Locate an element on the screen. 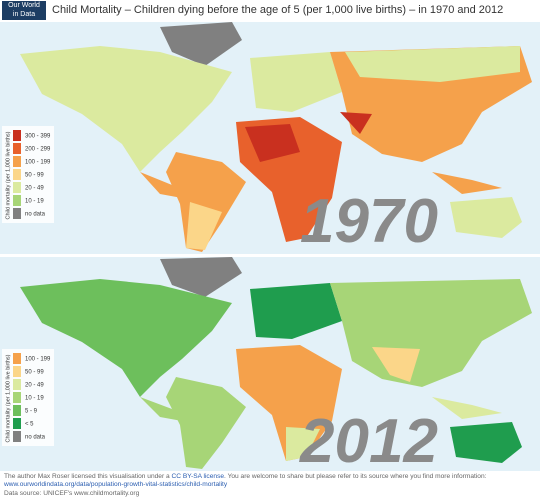 This screenshot has height=504, width=540. link: CC BY-SA license is located at coordinates (198, 476).